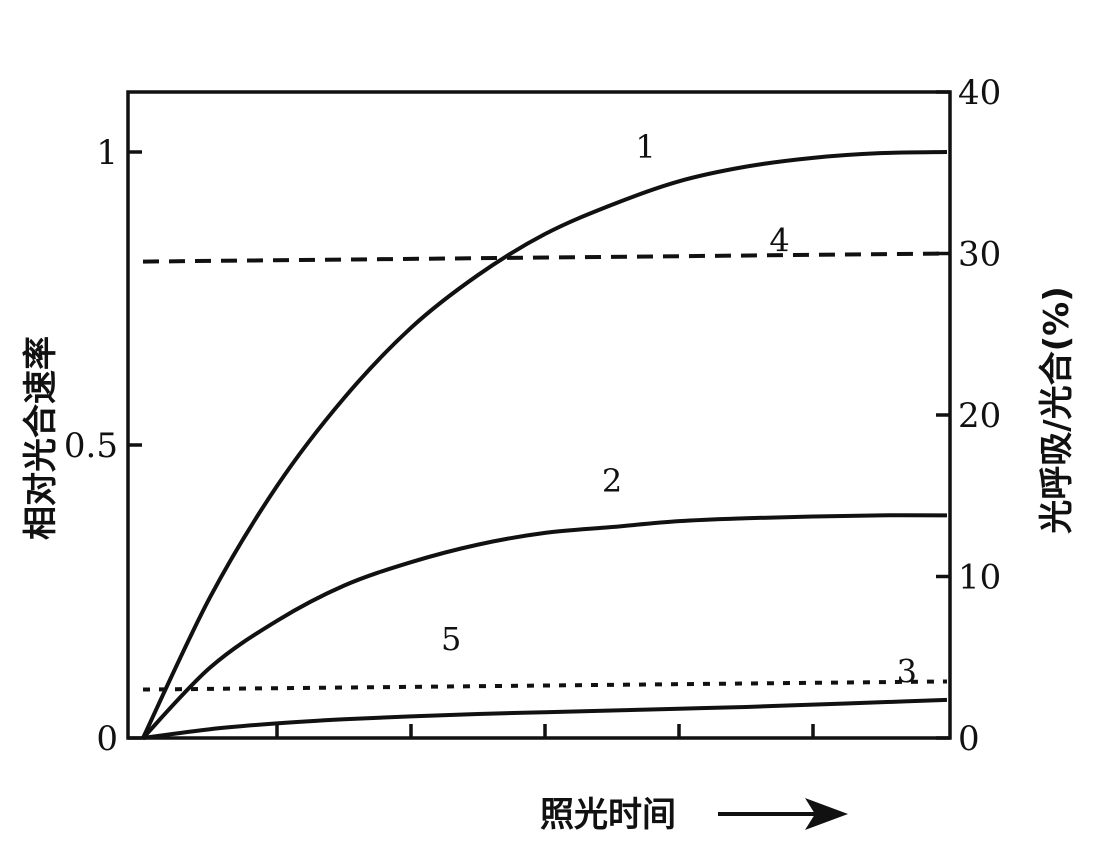 The image size is (1115, 848). What do you see at coordinates (91, 446) in the screenshot?
I see `left-tick-label-1: 0.5` at bounding box center [91, 446].